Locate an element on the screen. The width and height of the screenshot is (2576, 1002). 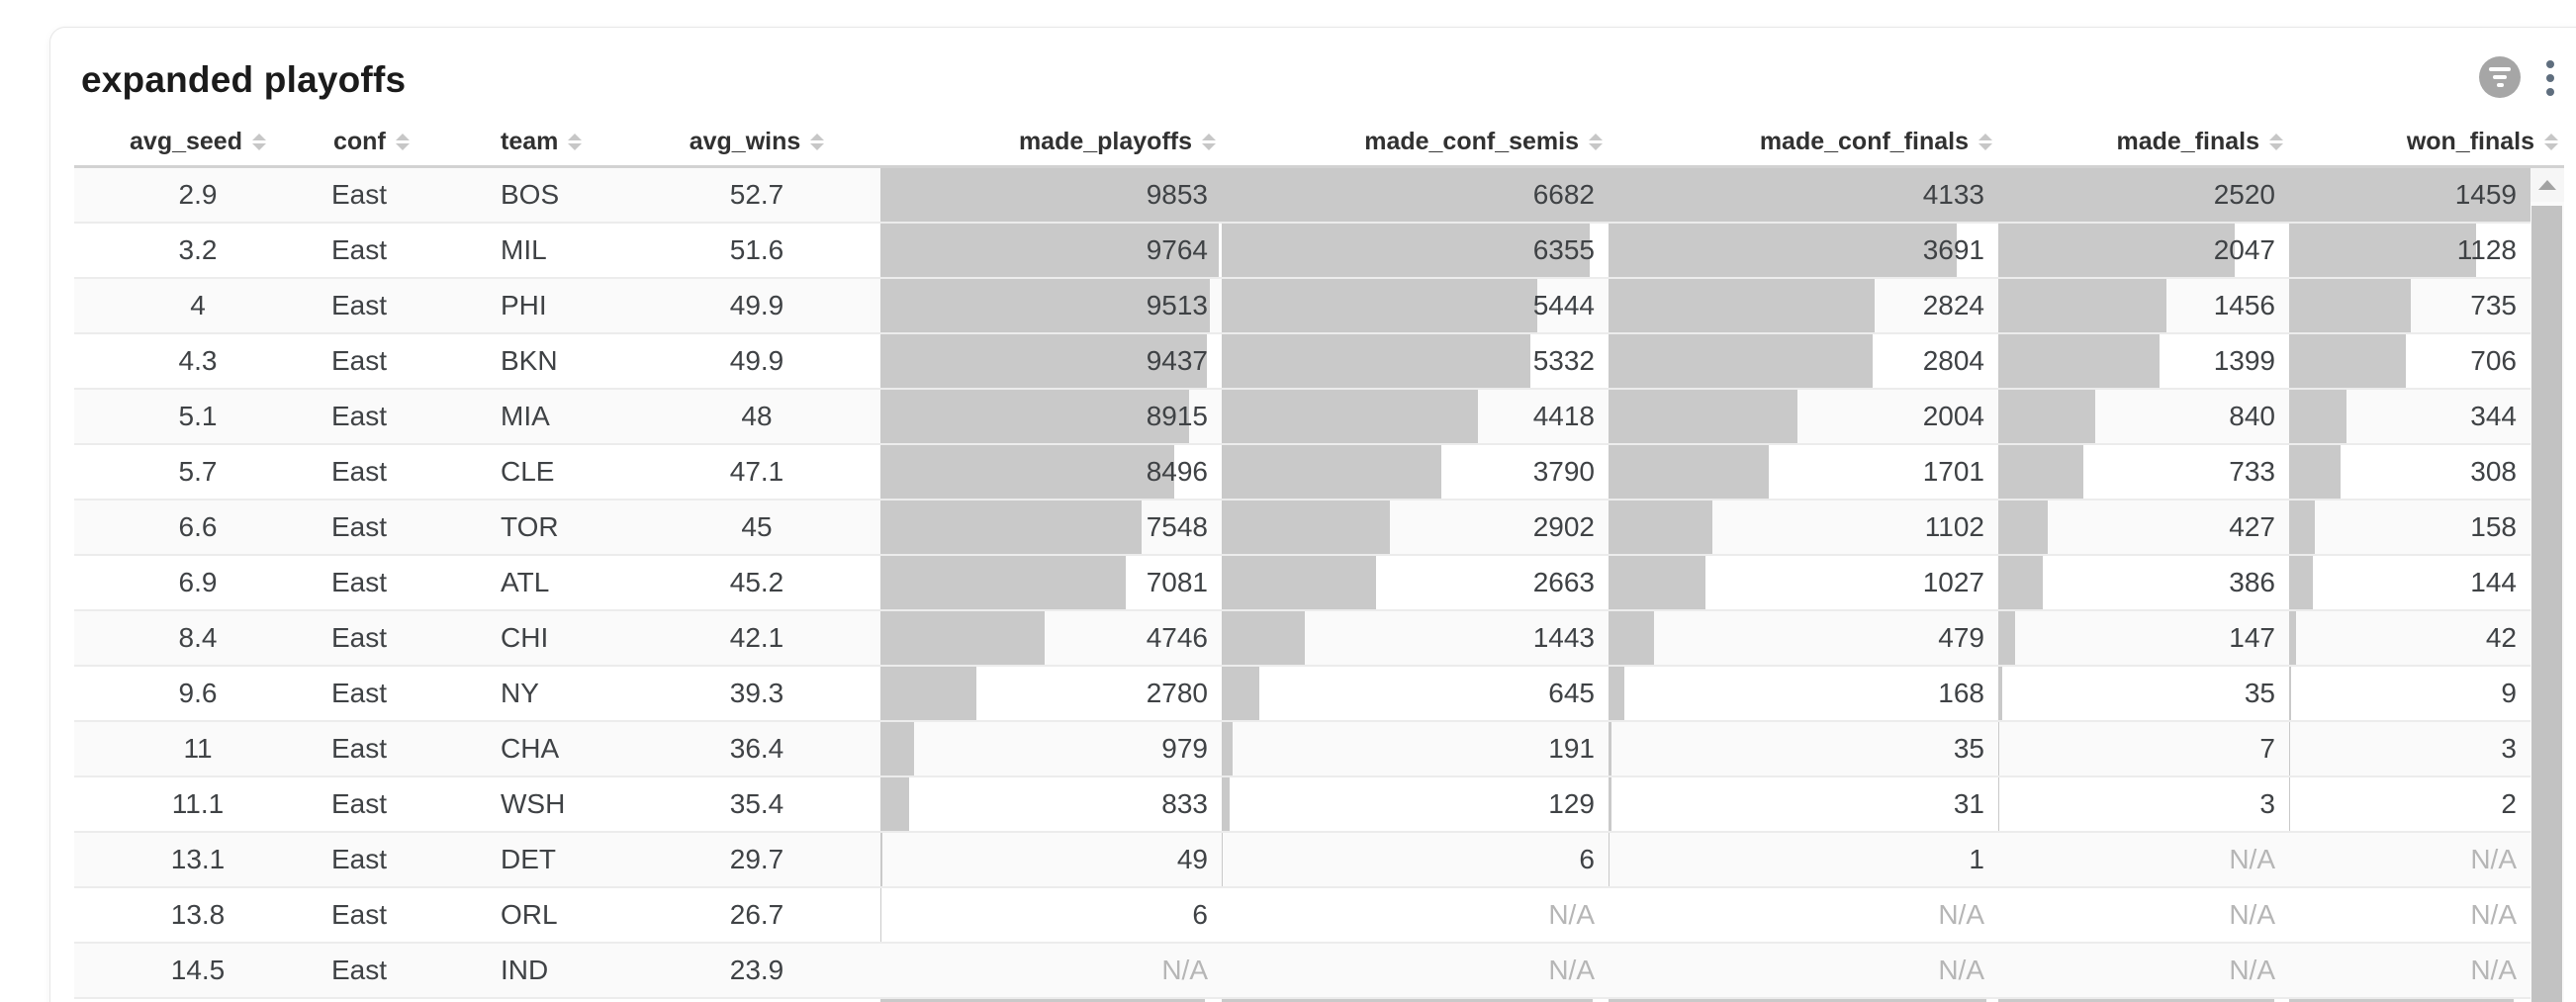
cell-value: 5332 is located at coordinates (1564, 360).